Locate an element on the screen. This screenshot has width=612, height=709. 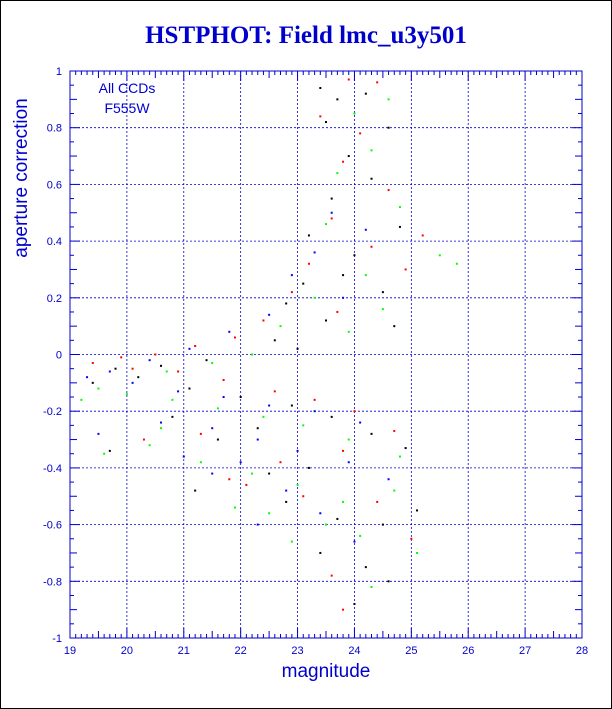
x-tick-label: 23 is located at coordinates (297, 651).